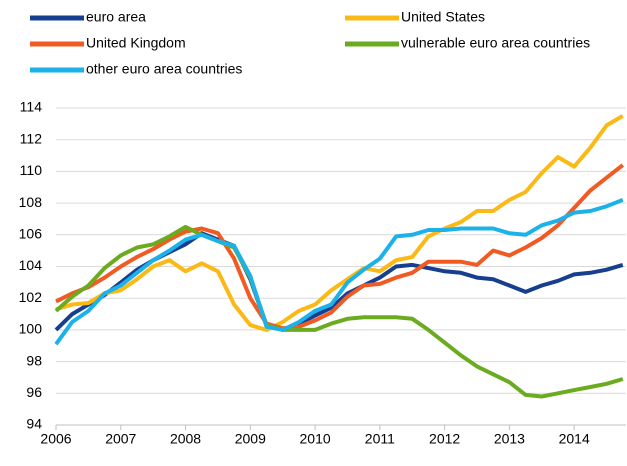  Describe the element at coordinates (34, 360) in the screenshot. I see `y-tick-label: 98` at that location.